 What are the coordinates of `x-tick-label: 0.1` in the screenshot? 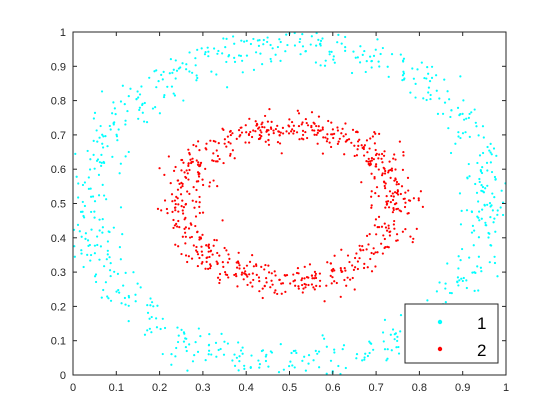 It's located at (116, 388).